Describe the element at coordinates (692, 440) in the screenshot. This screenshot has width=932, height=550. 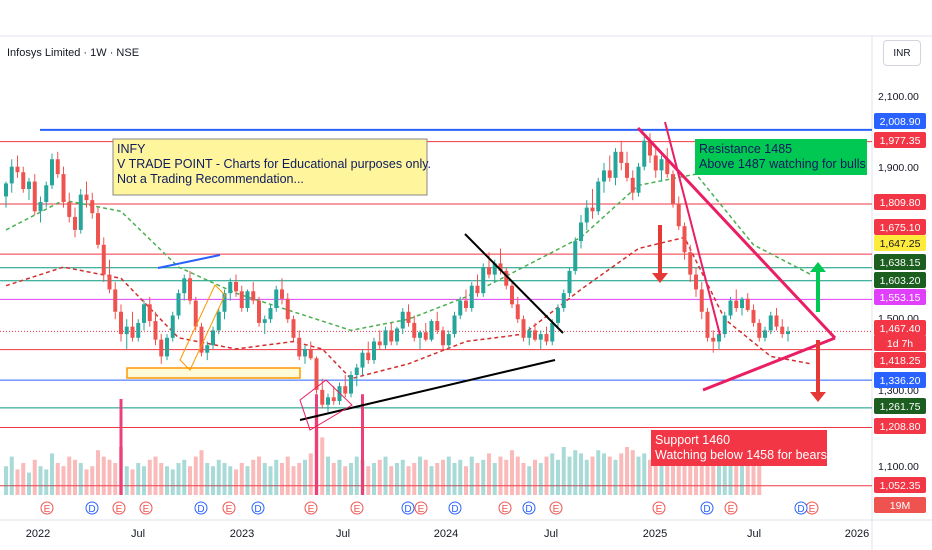
I see `annotation-text: Support 1460` at that location.